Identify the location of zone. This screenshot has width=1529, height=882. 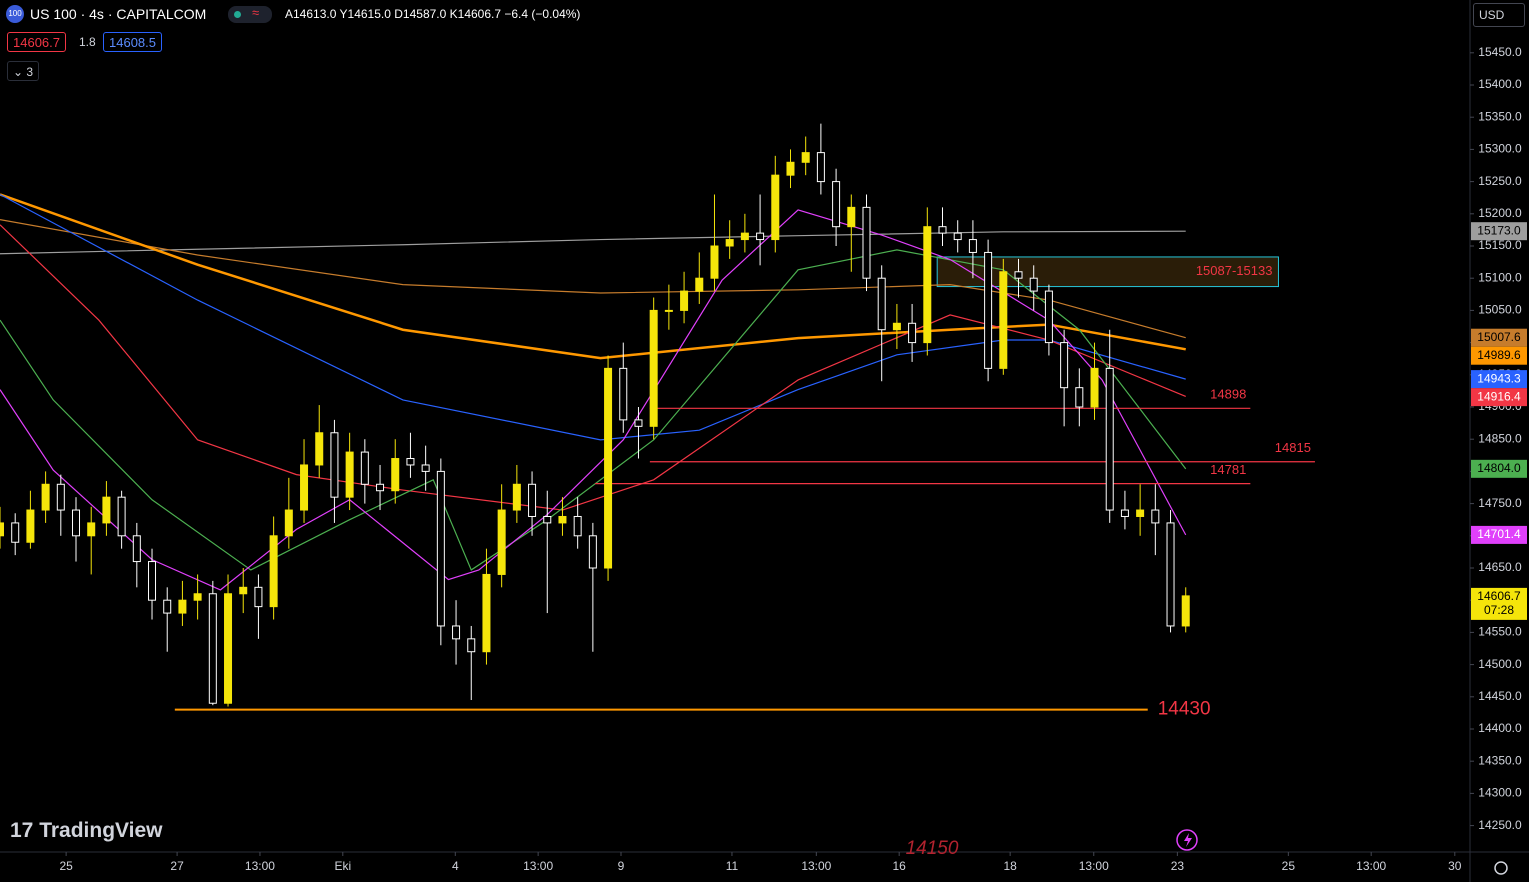
(1107, 272).